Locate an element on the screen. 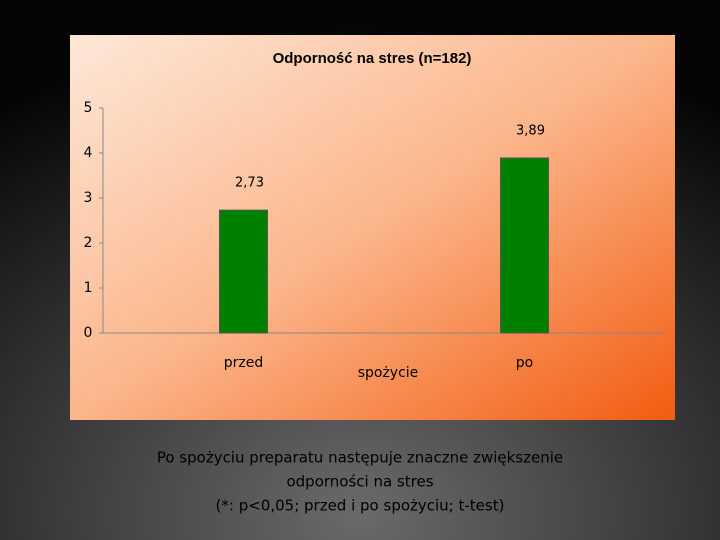 This screenshot has height=540, width=720. y-tick-label: 2 is located at coordinates (88, 243).